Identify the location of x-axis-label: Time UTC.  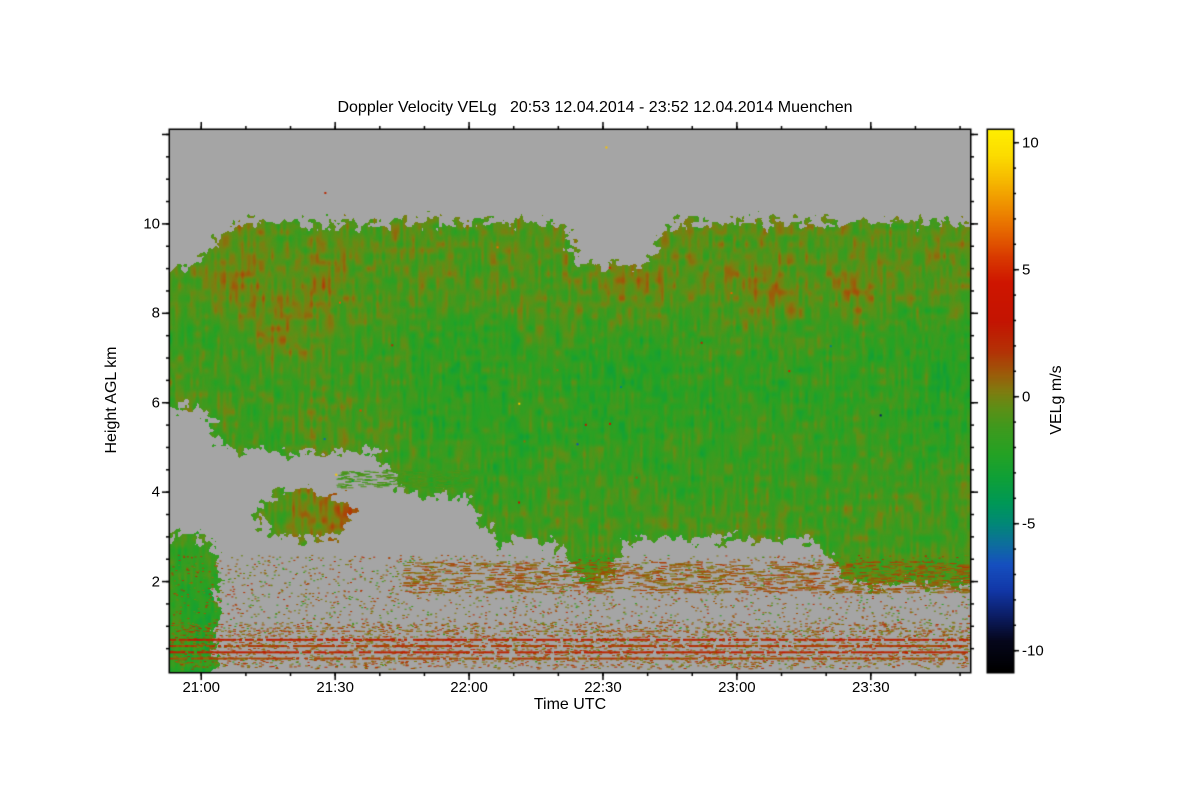
(570, 704).